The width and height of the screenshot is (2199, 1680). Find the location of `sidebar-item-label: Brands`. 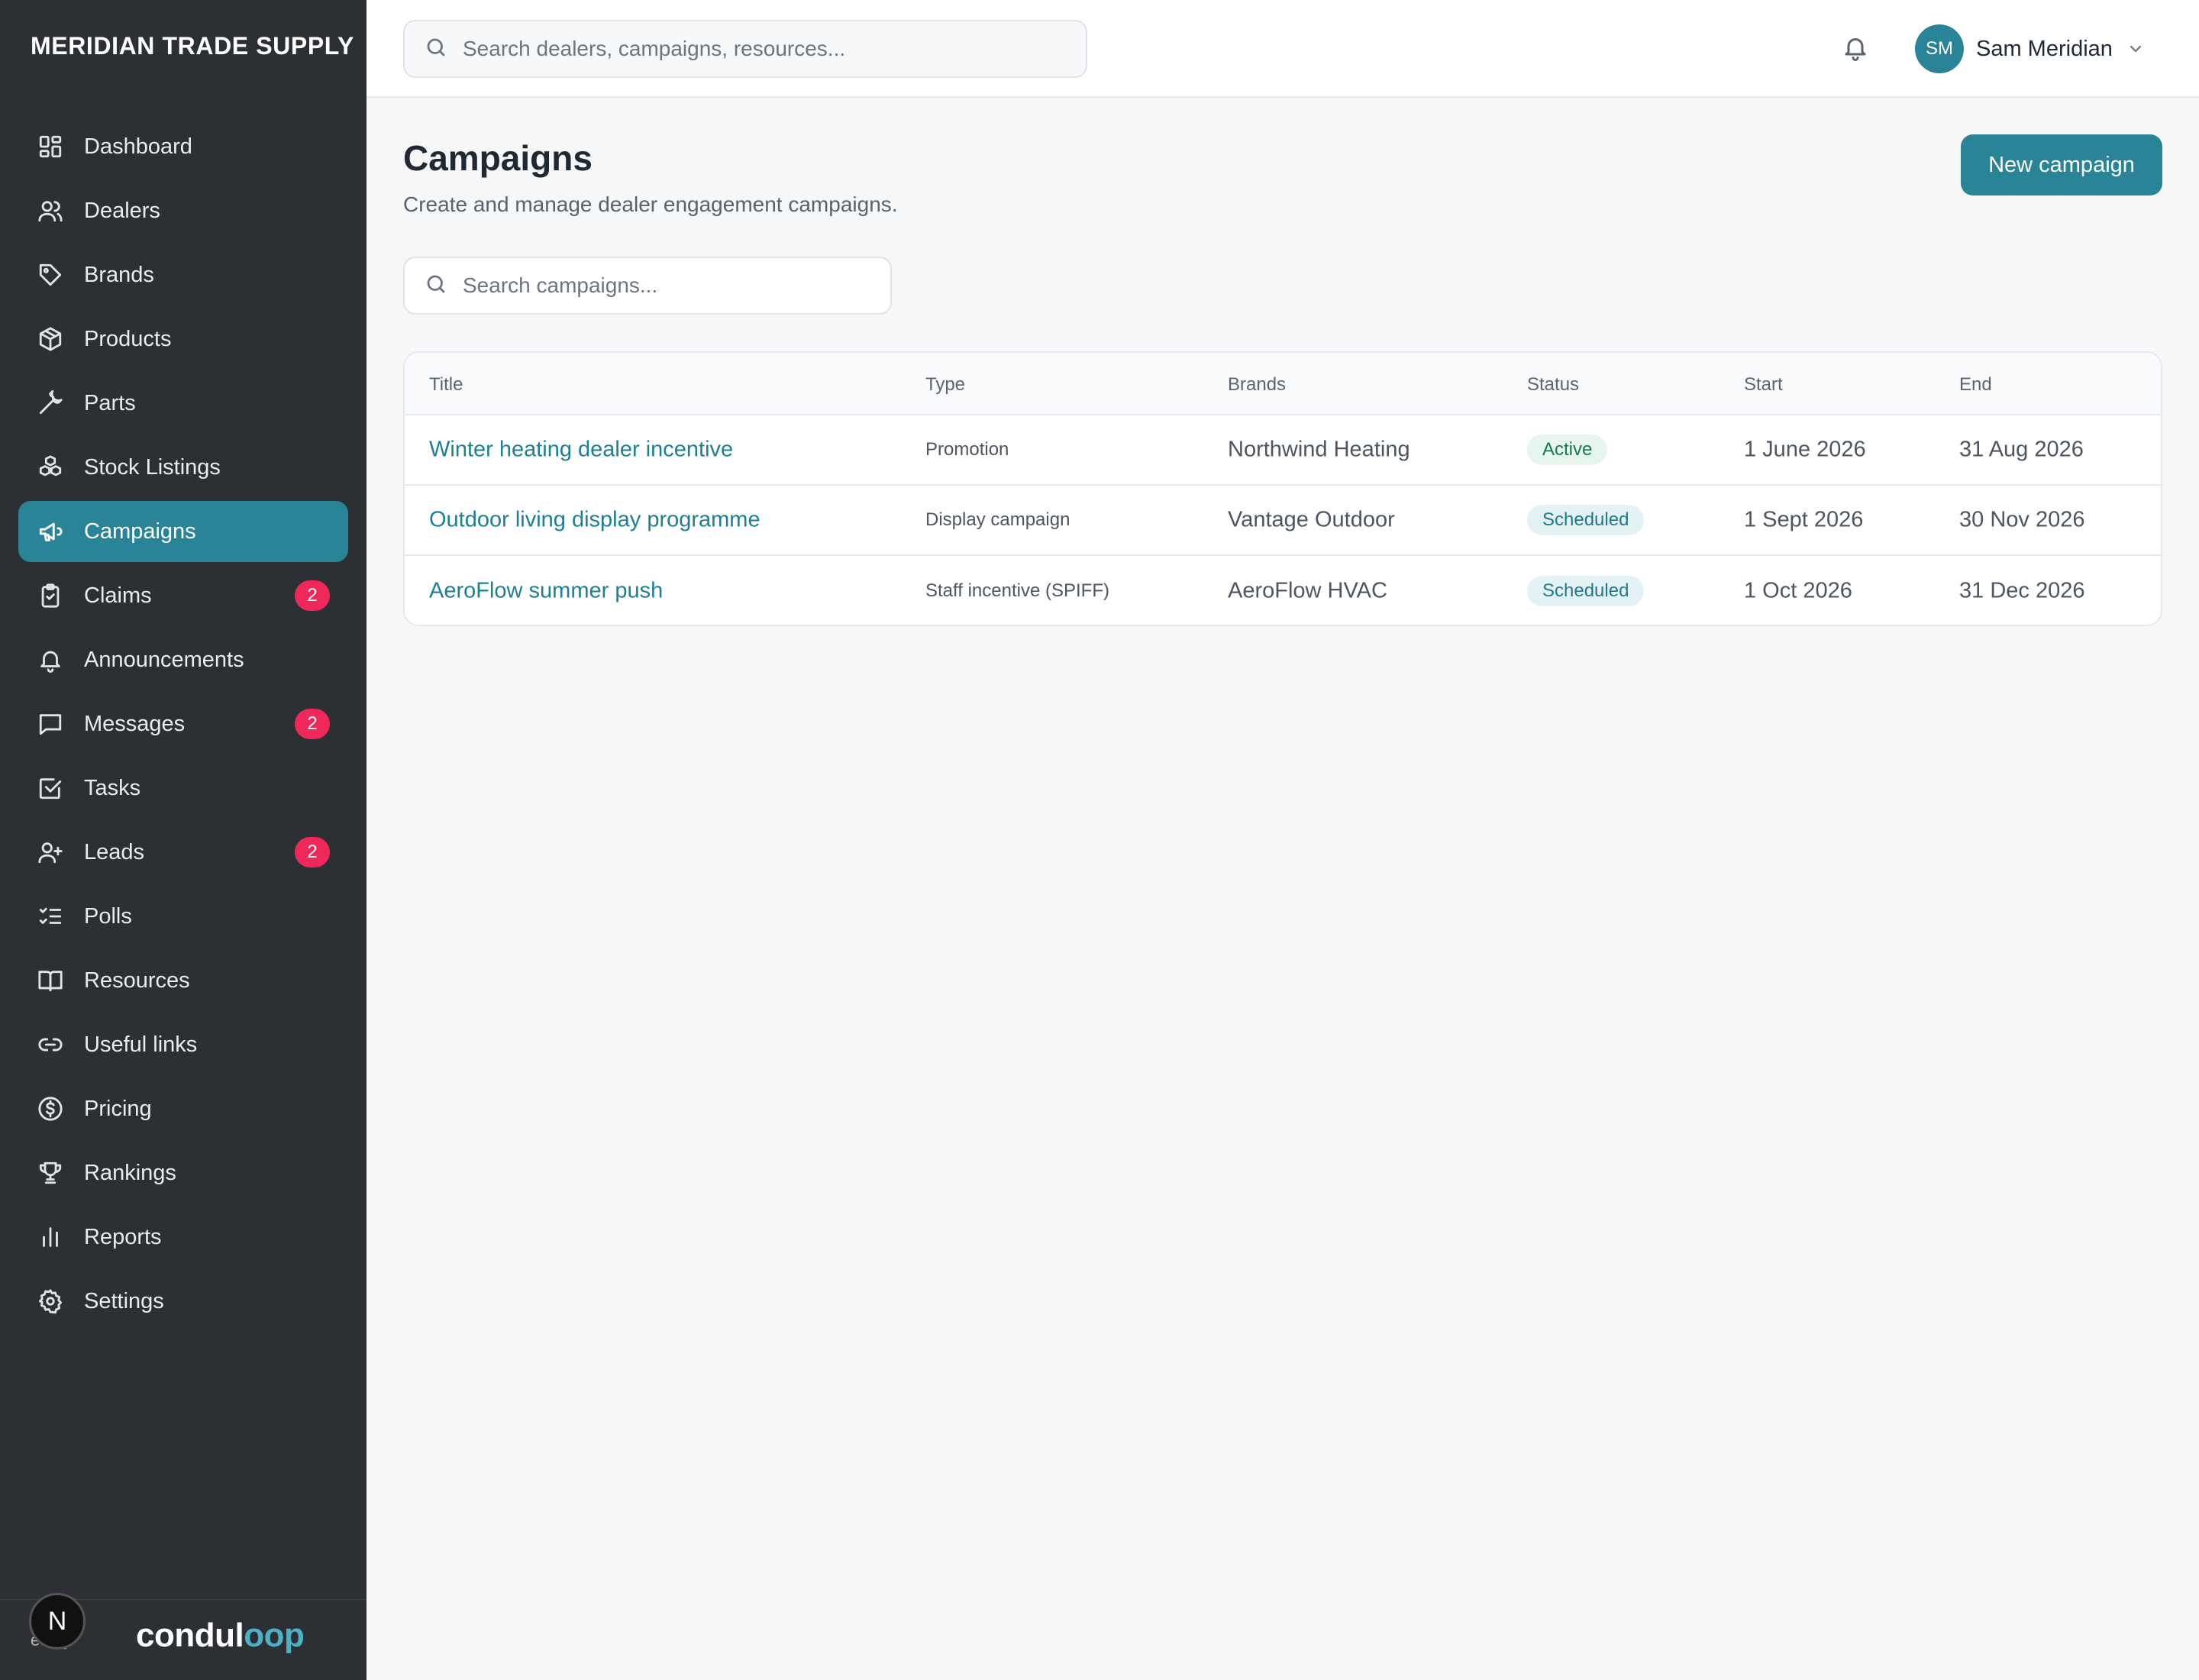

sidebar-item-label: Brands is located at coordinates (119, 274).